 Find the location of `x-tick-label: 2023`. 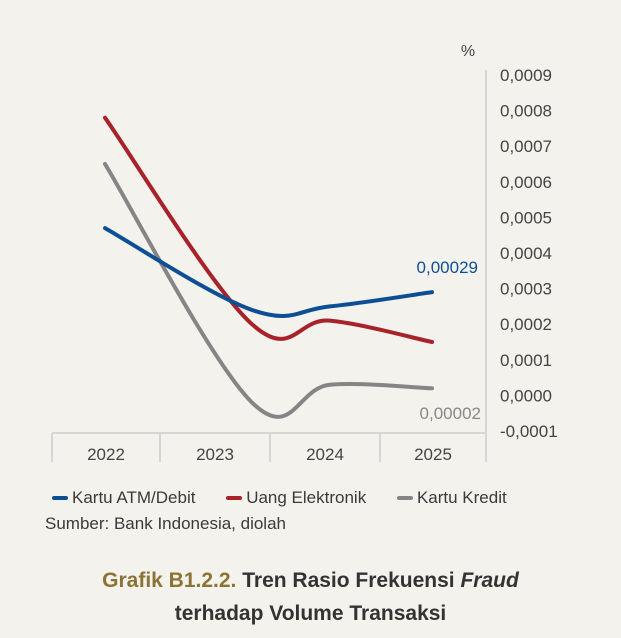

x-tick-label: 2023 is located at coordinates (215, 454).